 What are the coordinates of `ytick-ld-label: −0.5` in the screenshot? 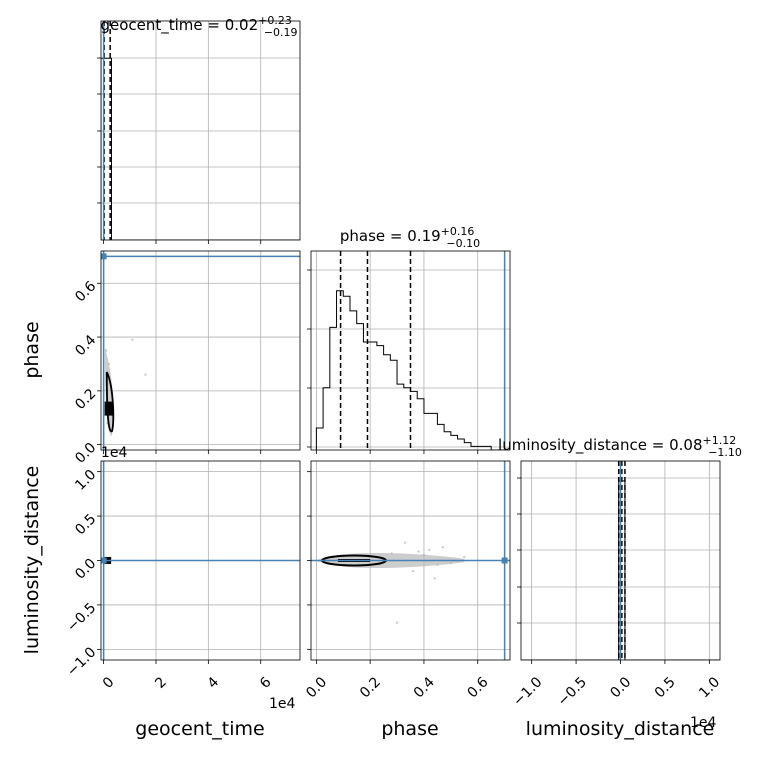 It's located at (81, 617).